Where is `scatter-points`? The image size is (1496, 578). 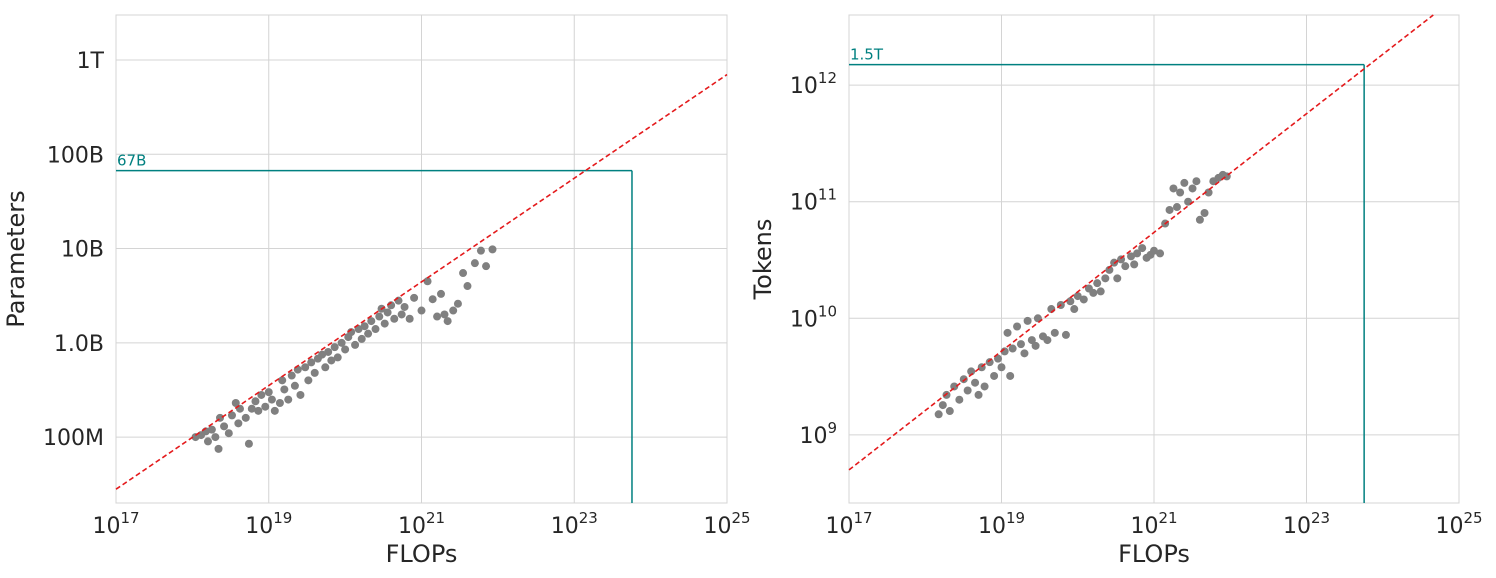
scatter-points is located at coordinates (344, 349).